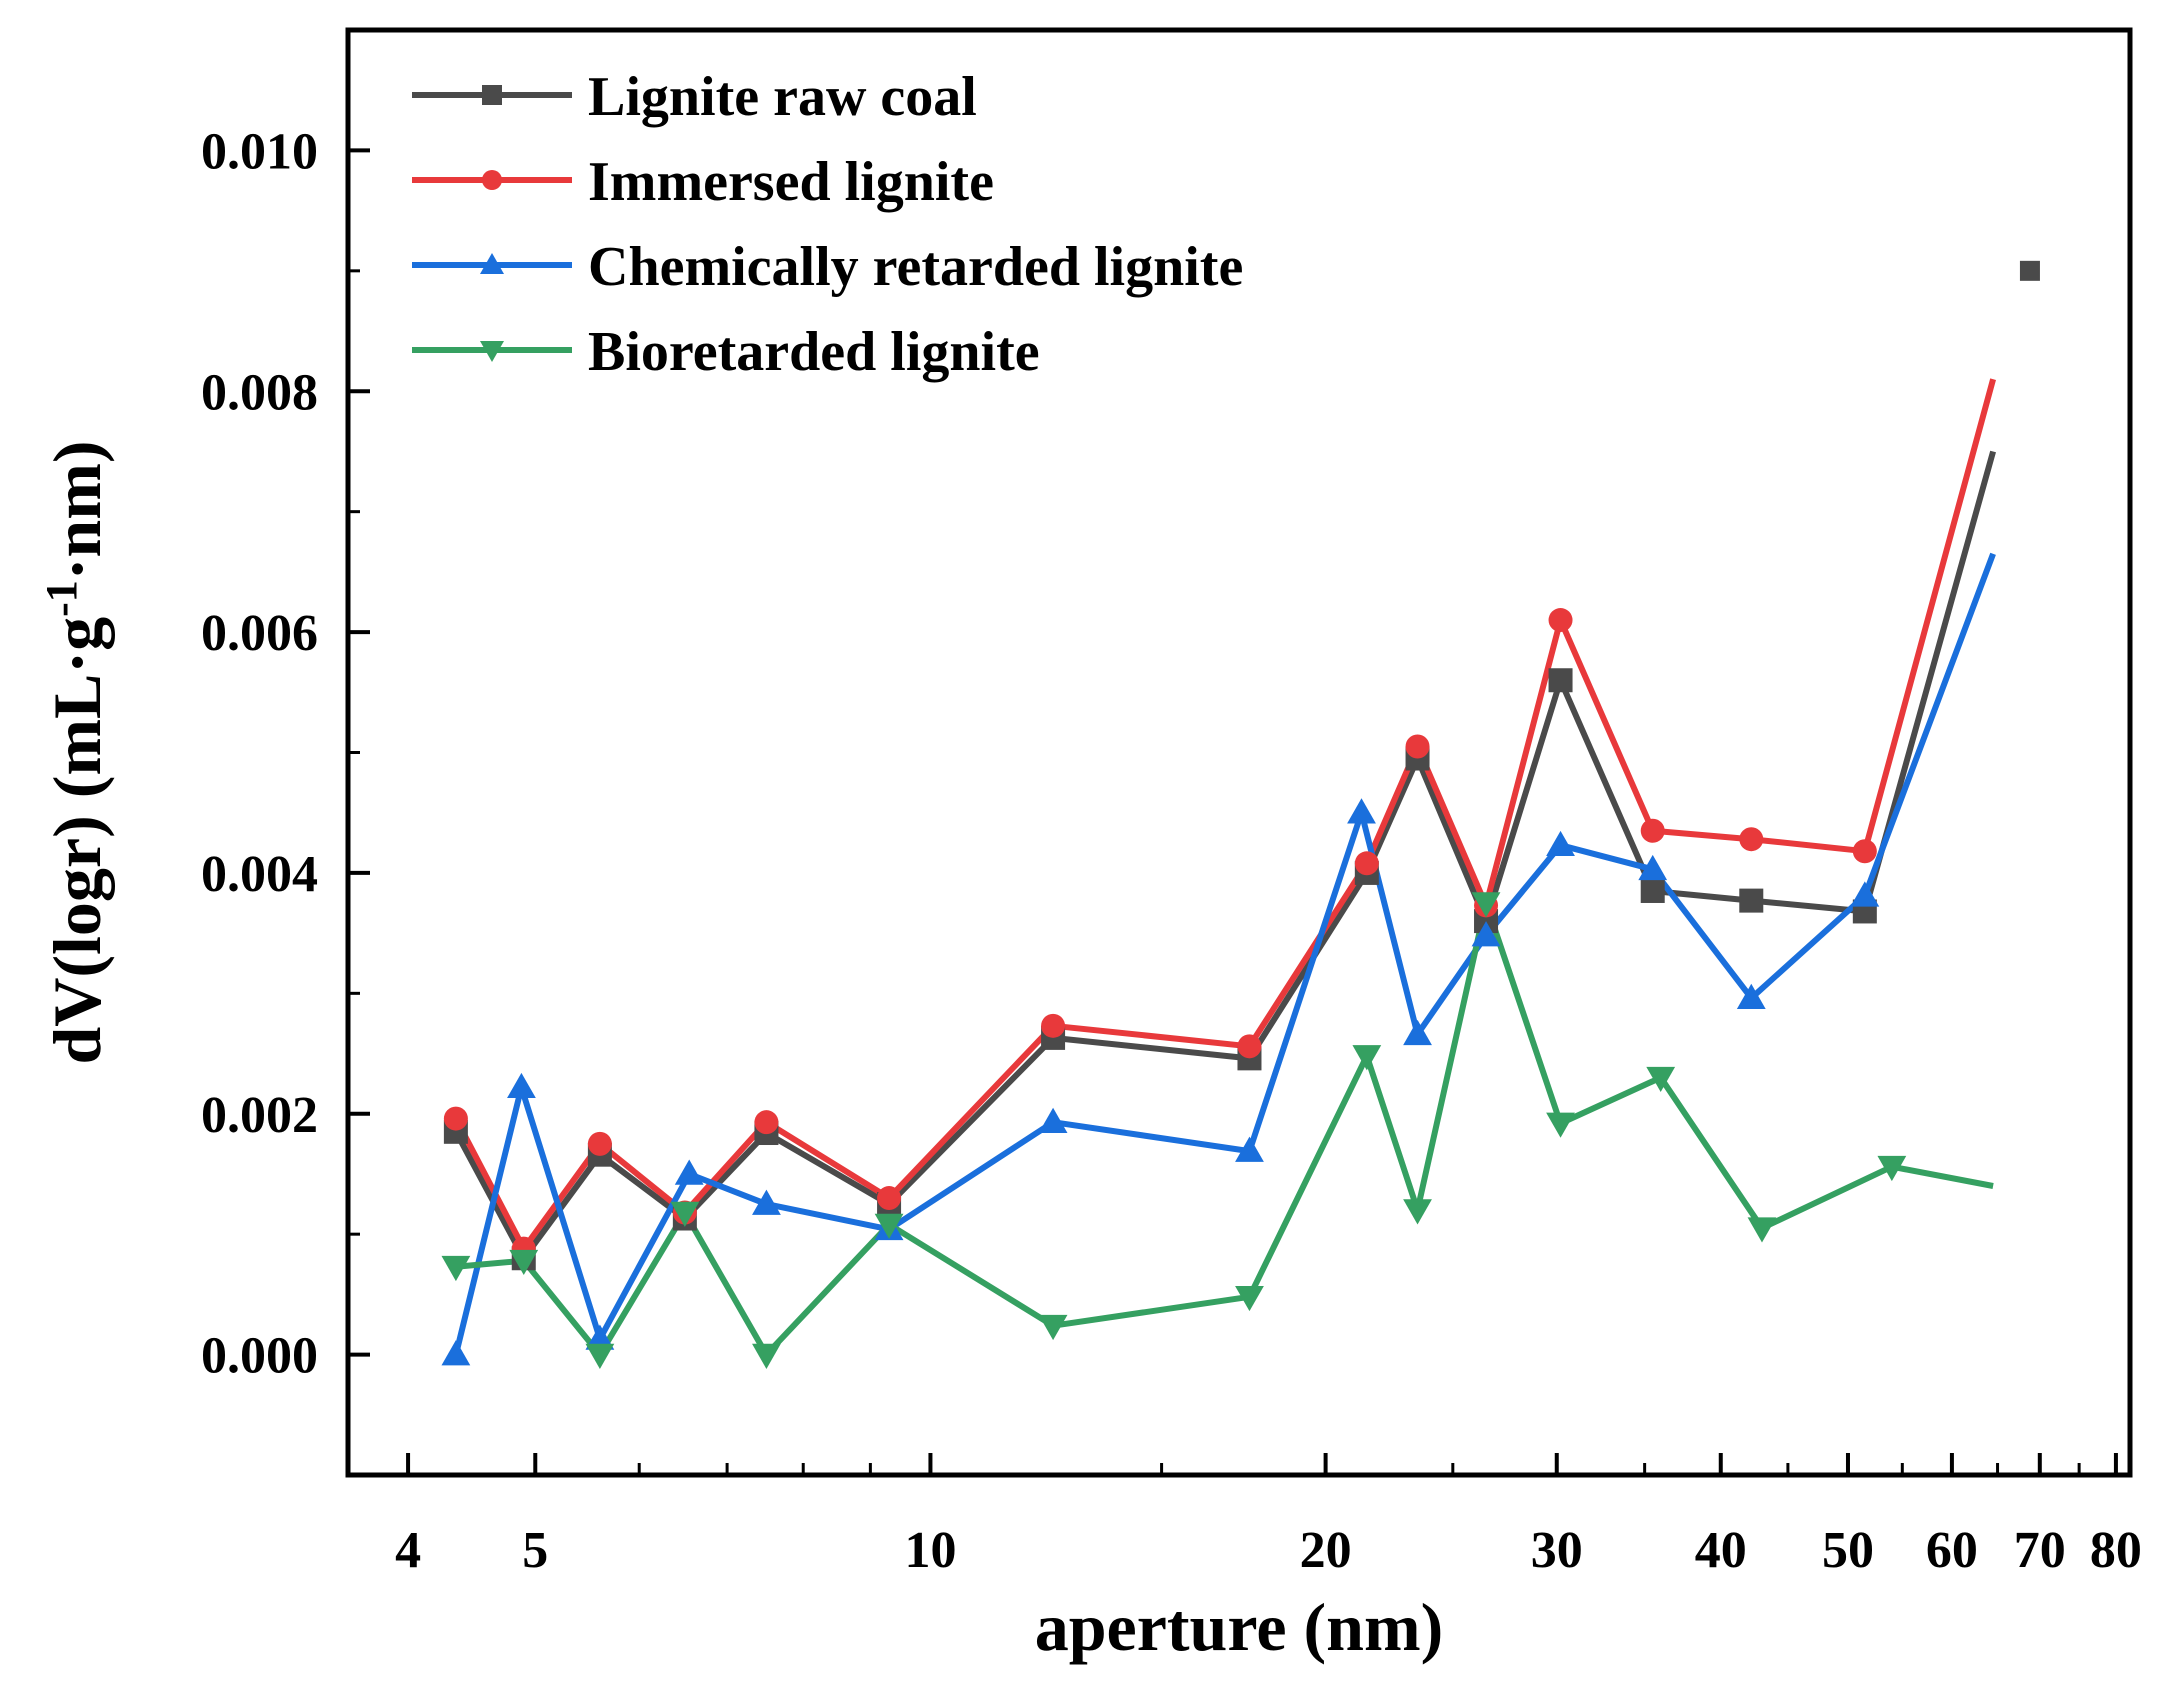 The width and height of the screenshot is (2173, 1707). Describe the element at coordinates (535, 1550) in the screenshot. I see `x-tick-label: 5` at that location.